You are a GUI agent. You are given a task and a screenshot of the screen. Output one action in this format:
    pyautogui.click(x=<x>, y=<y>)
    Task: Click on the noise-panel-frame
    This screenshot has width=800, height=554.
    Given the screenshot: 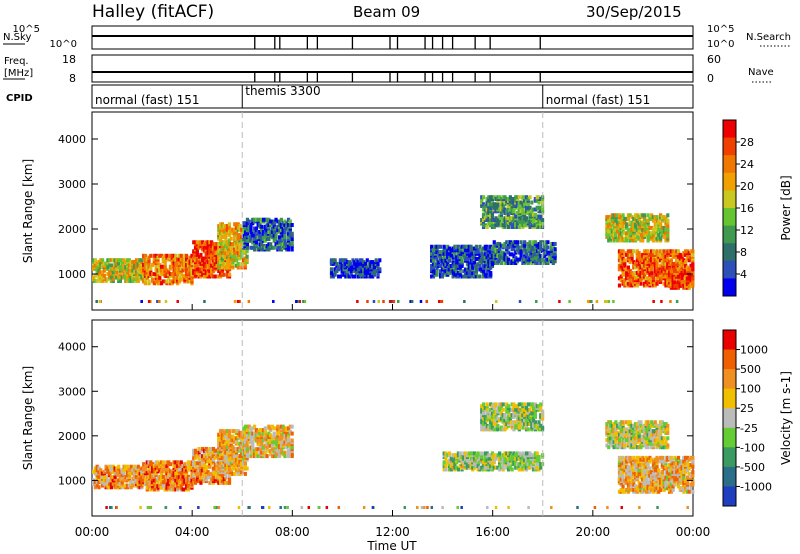 What is the action you would take?
    pyautogui.click(x=392, y=37)
    